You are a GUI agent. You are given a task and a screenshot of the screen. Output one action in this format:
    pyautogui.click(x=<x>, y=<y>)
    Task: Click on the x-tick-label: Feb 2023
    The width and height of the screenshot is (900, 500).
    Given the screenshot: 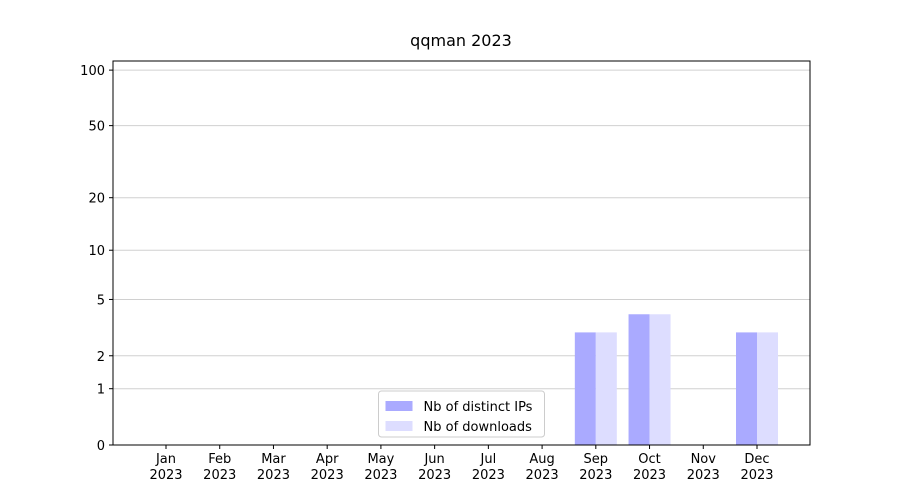 What is the action you would take?
    pyautogui.click(x=220, y=467)
    